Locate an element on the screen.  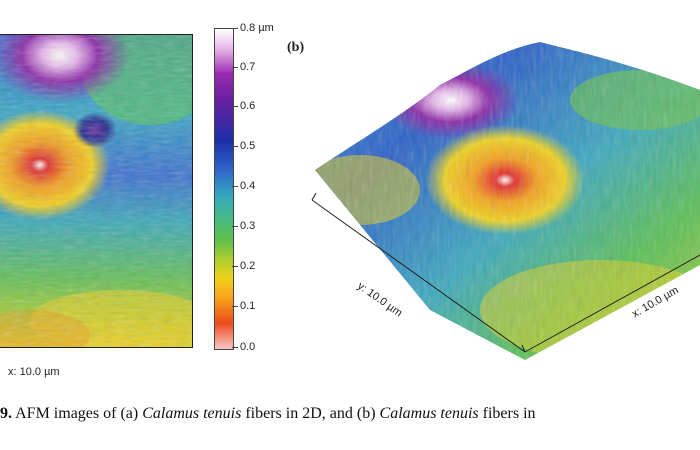
colorbar-tick-label: 0.4 is located at coordinates (248, 186).